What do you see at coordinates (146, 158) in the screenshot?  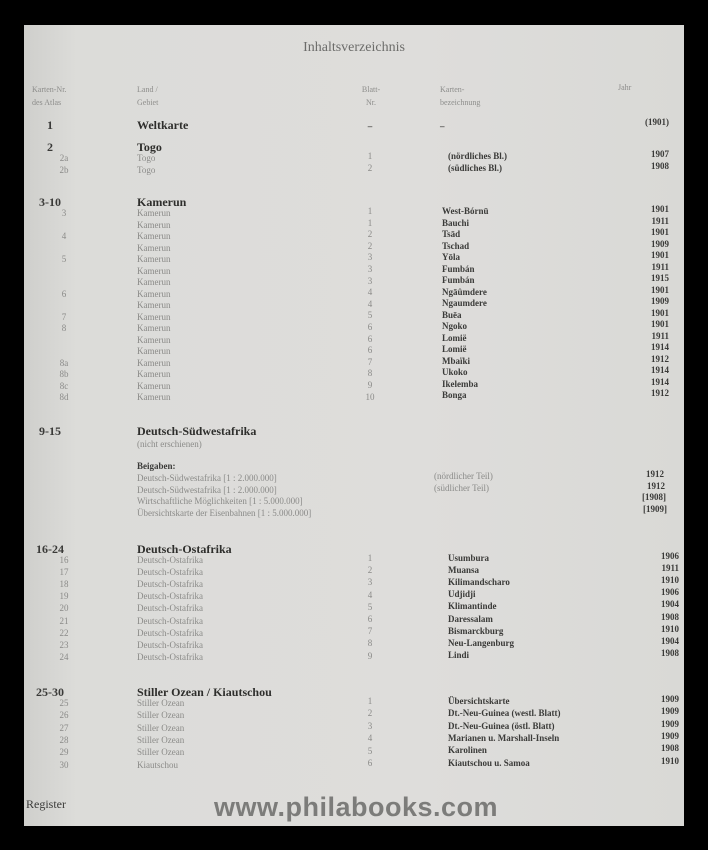 I see `row-land: Togo` at bounding box center [146, 158].